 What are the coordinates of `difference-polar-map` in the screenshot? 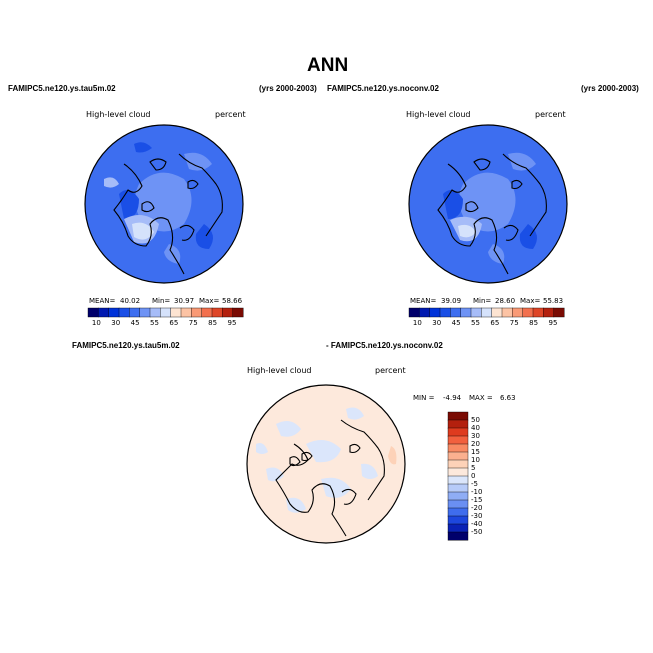 It's located at (326, 464).